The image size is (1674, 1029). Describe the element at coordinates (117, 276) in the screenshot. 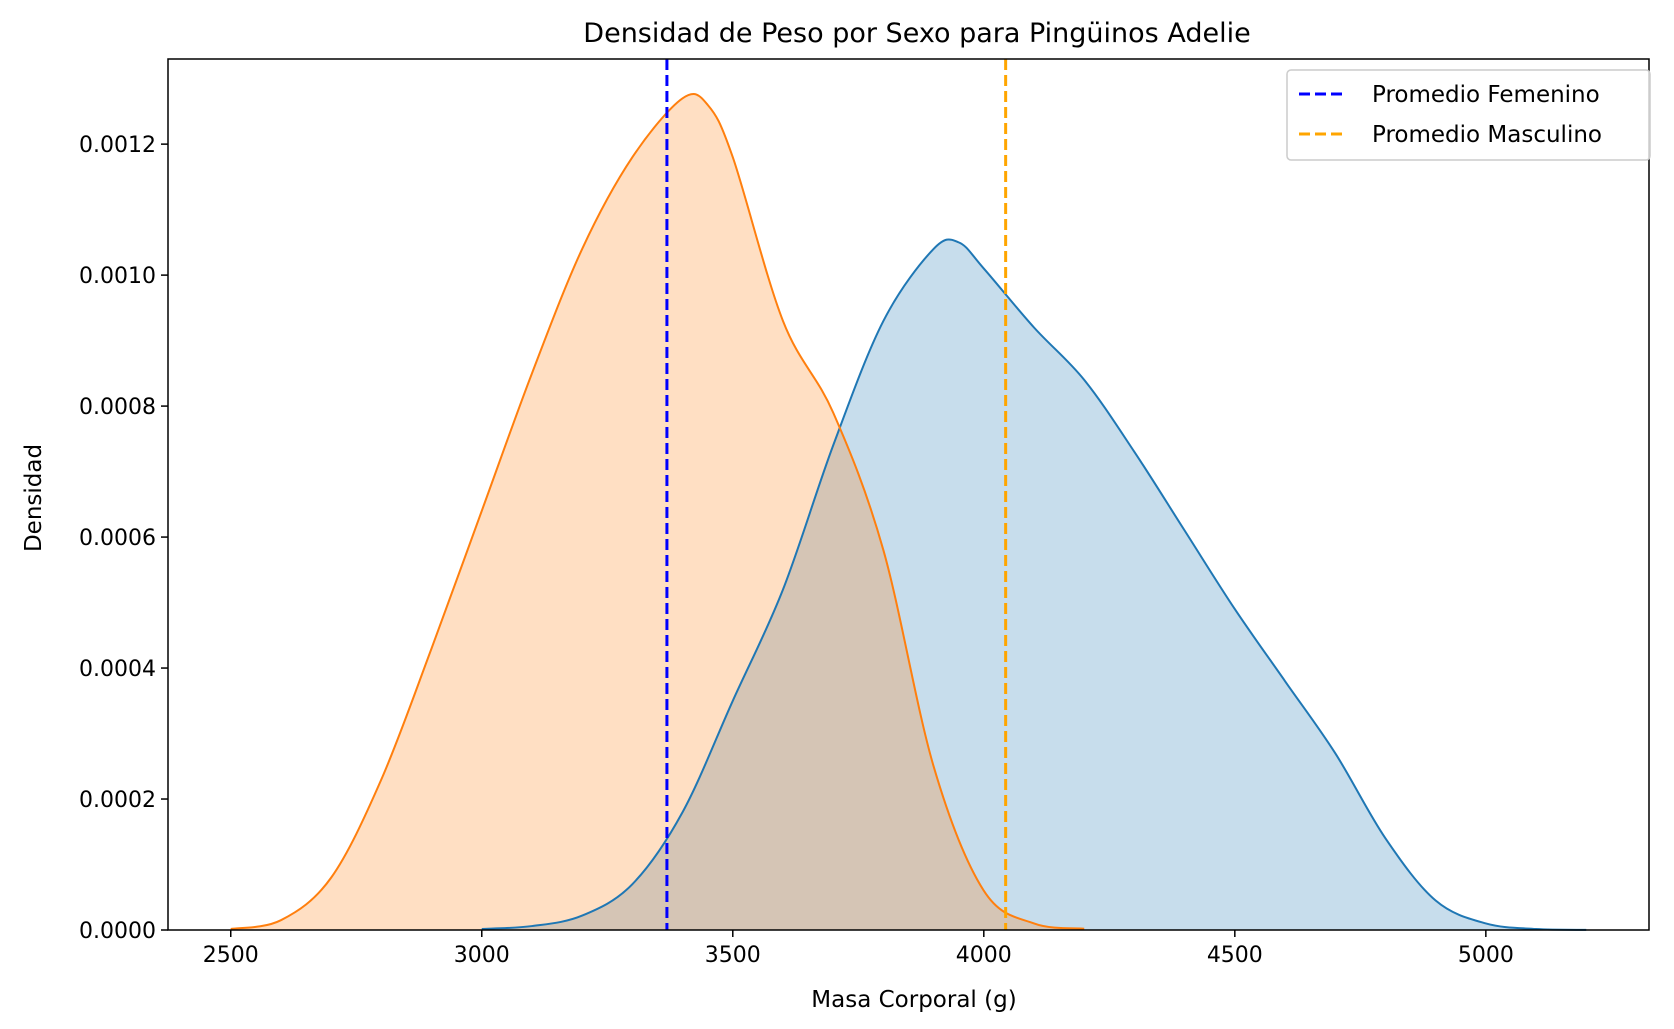

I see `y-tick-label: 0.0010` at that location.